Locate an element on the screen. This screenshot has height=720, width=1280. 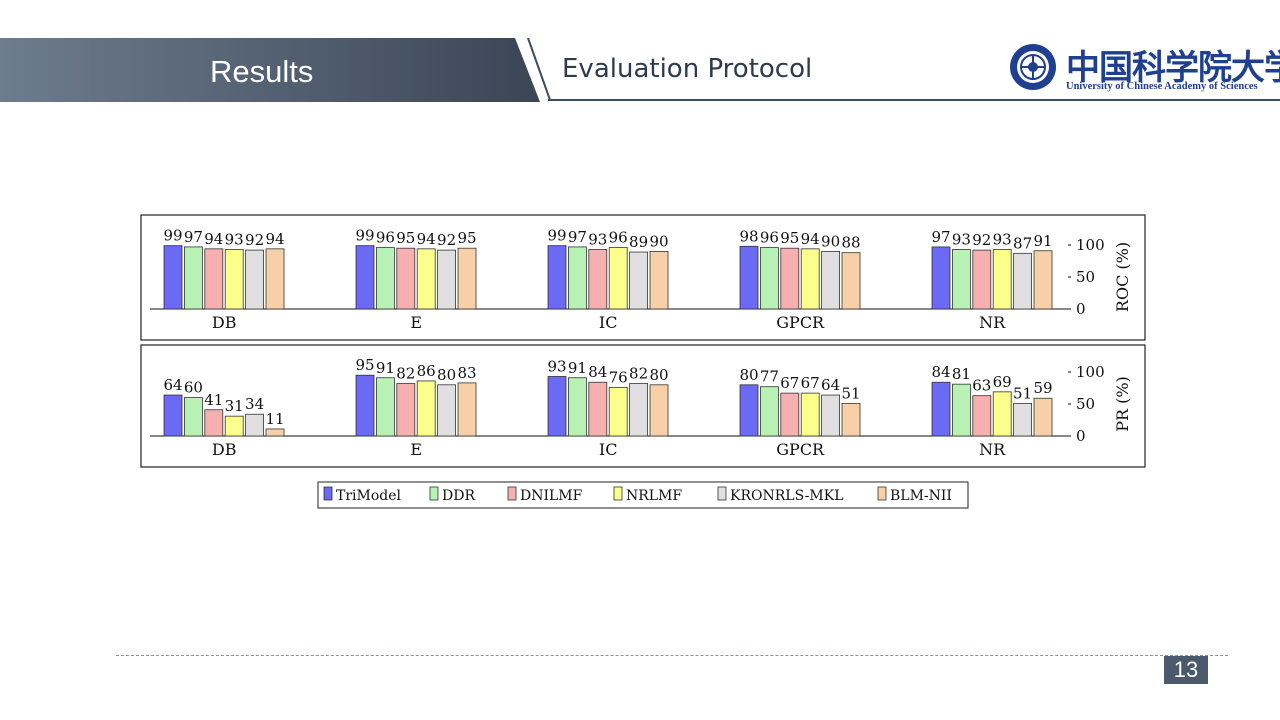
data-label: 84 is located at coordinates (597, 372).